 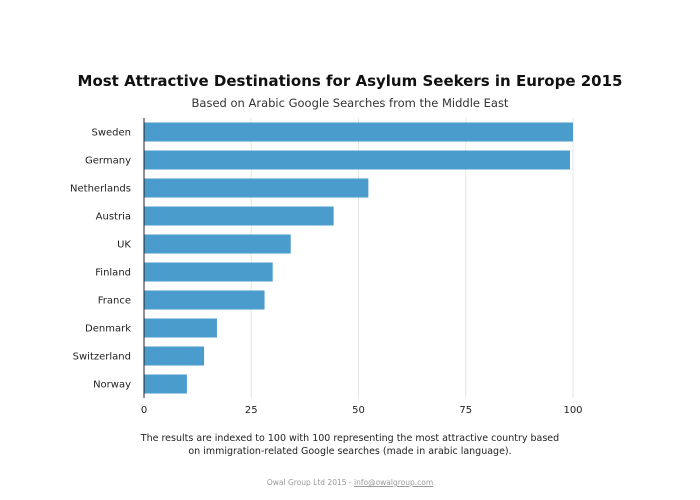 I want to click on footer-text: Owal Group Ltd 2015 -, so click(x=310, y=482).